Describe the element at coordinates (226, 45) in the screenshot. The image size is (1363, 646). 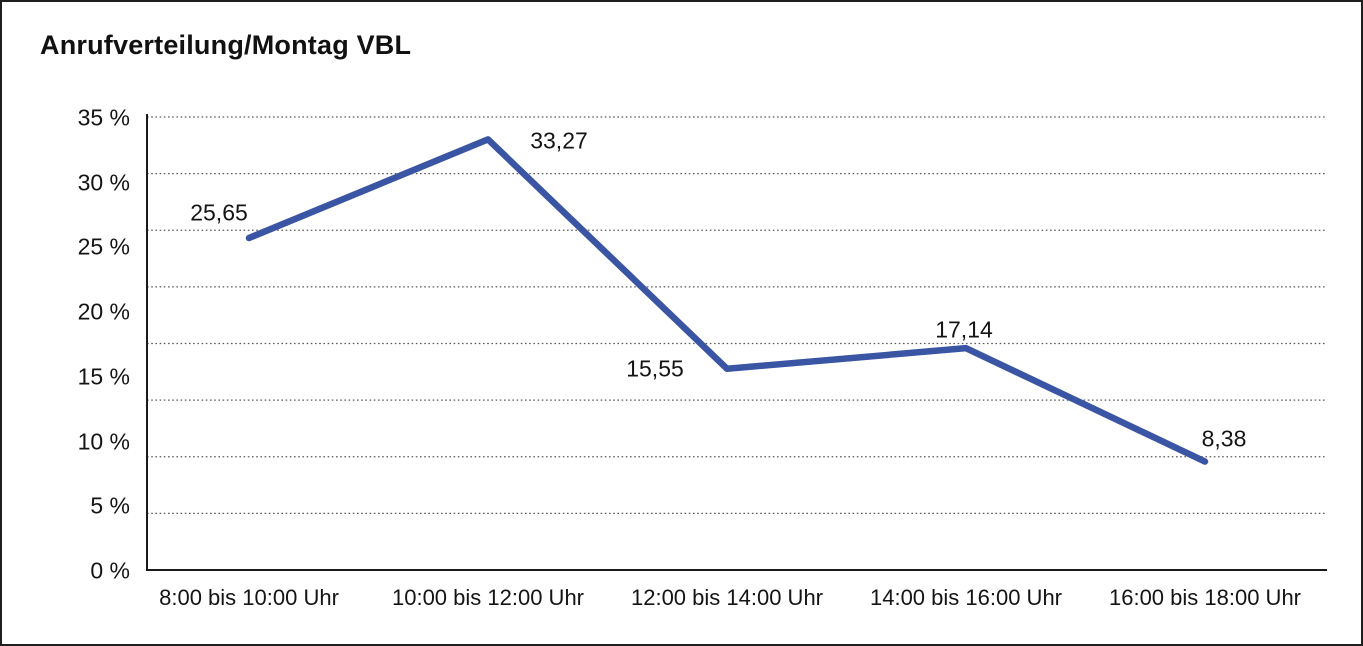
I see `chart-title: Anrufverteilung/Montag VBL` at that location.